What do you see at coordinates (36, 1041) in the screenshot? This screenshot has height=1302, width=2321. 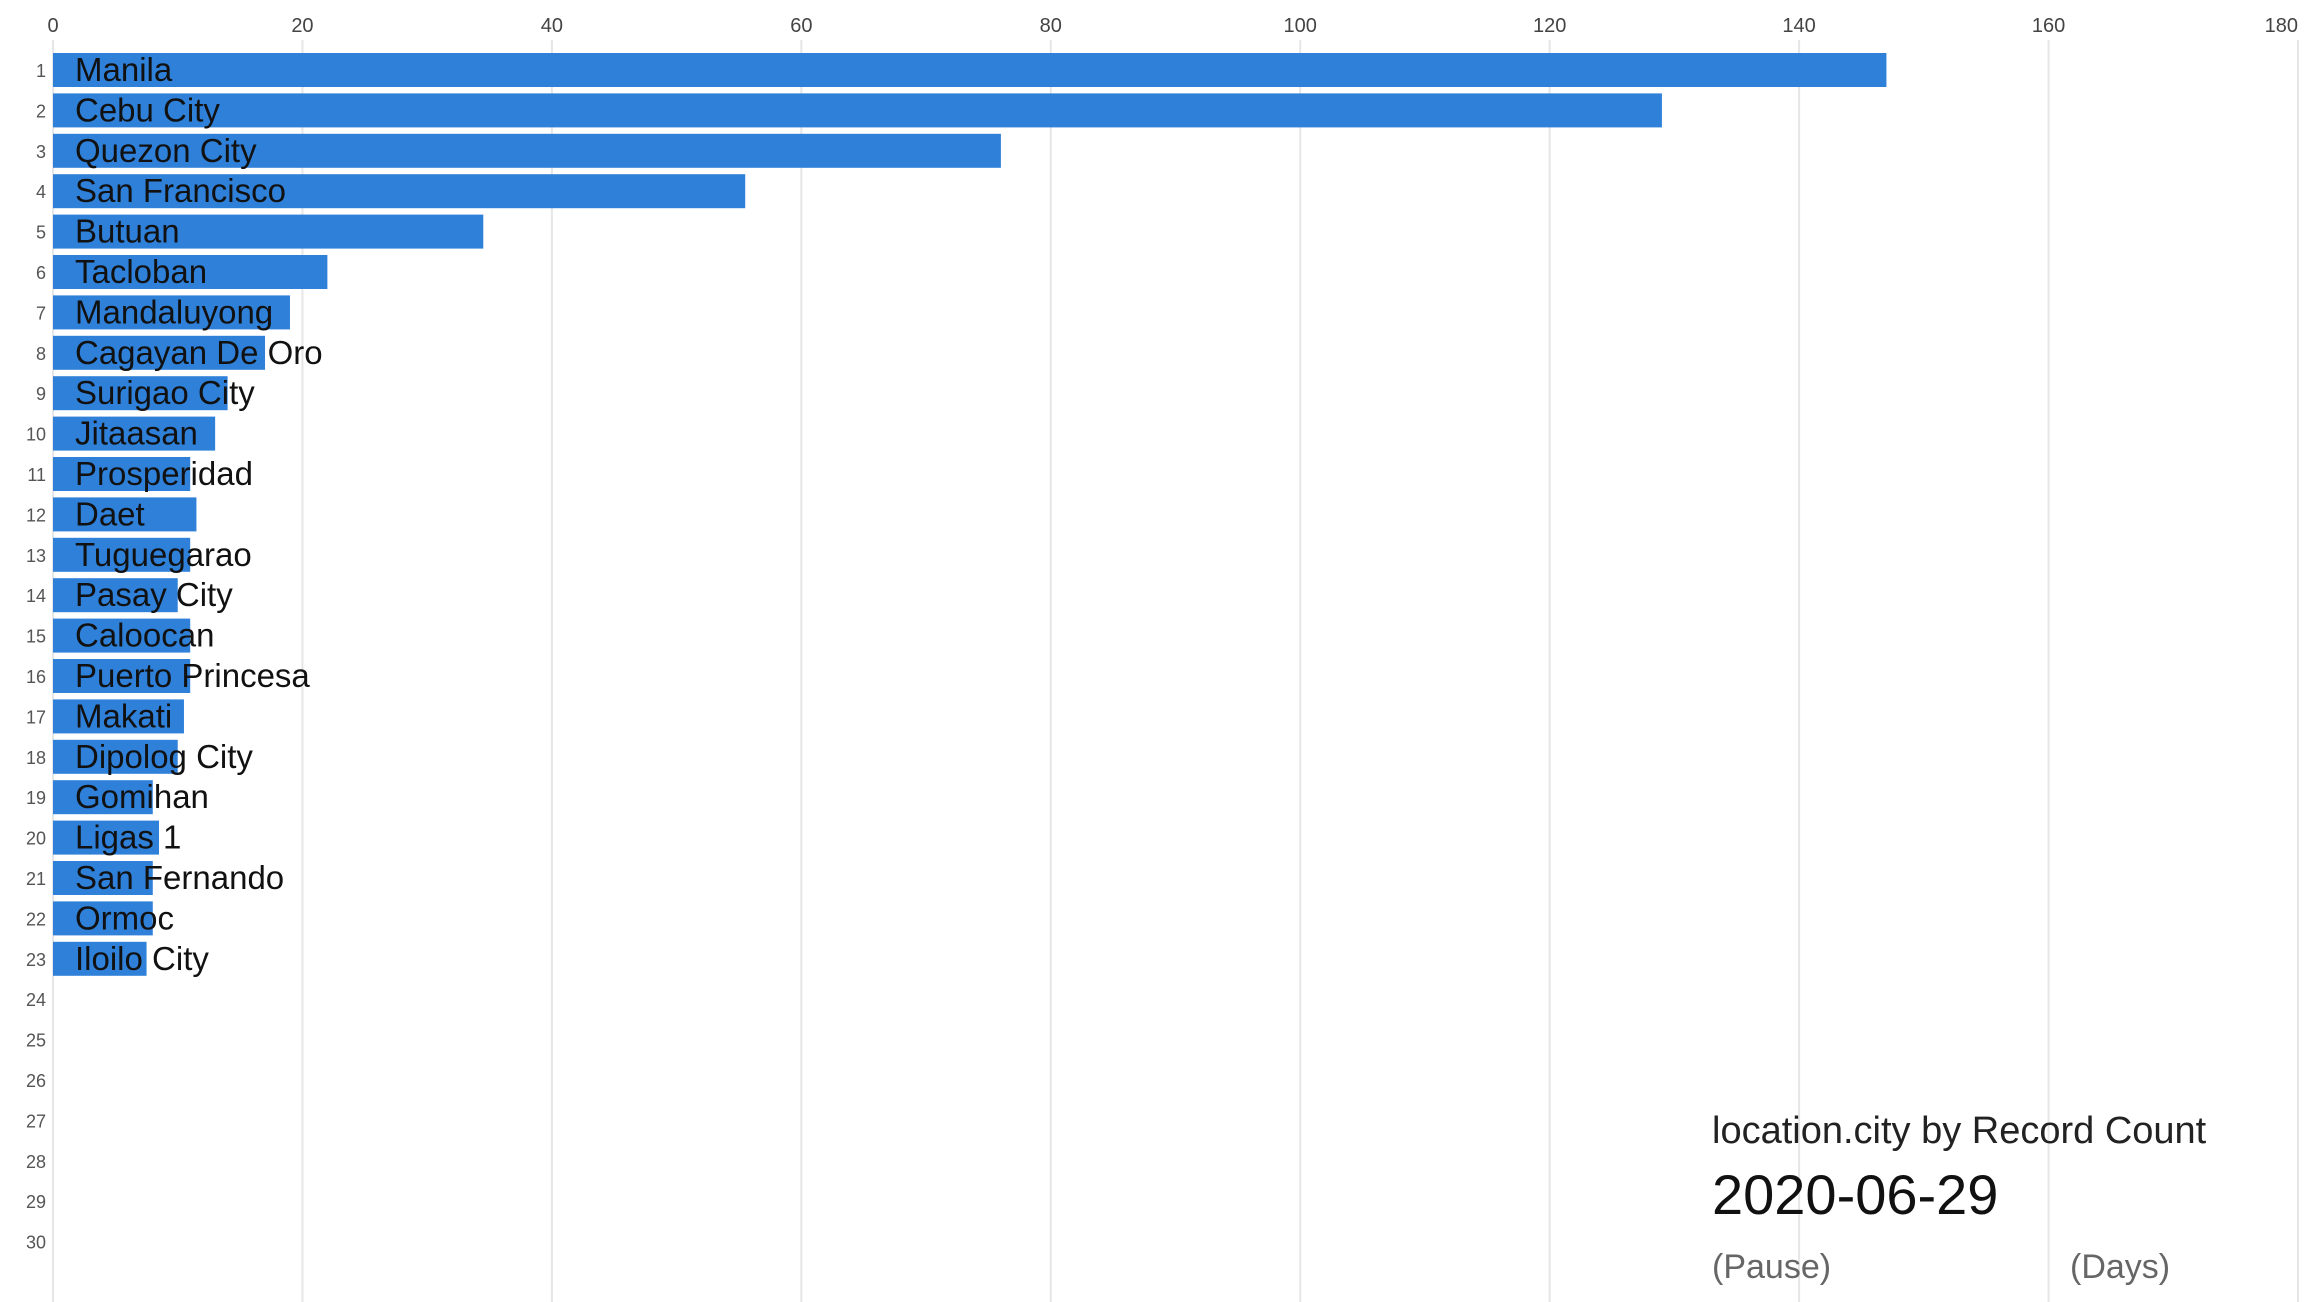 I see `rank-label: 25` at bounding box center [36, 1041].